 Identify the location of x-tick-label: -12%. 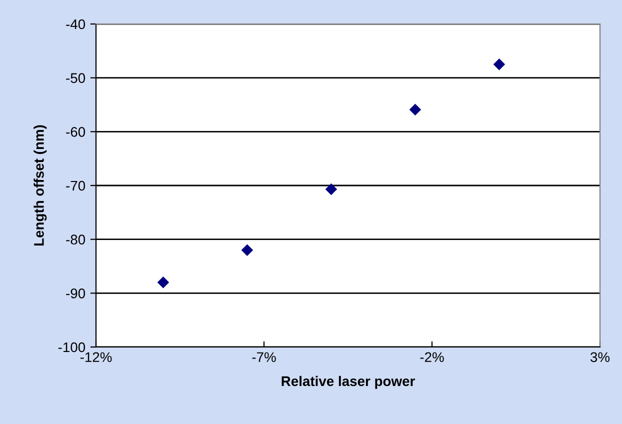
(96, 357).